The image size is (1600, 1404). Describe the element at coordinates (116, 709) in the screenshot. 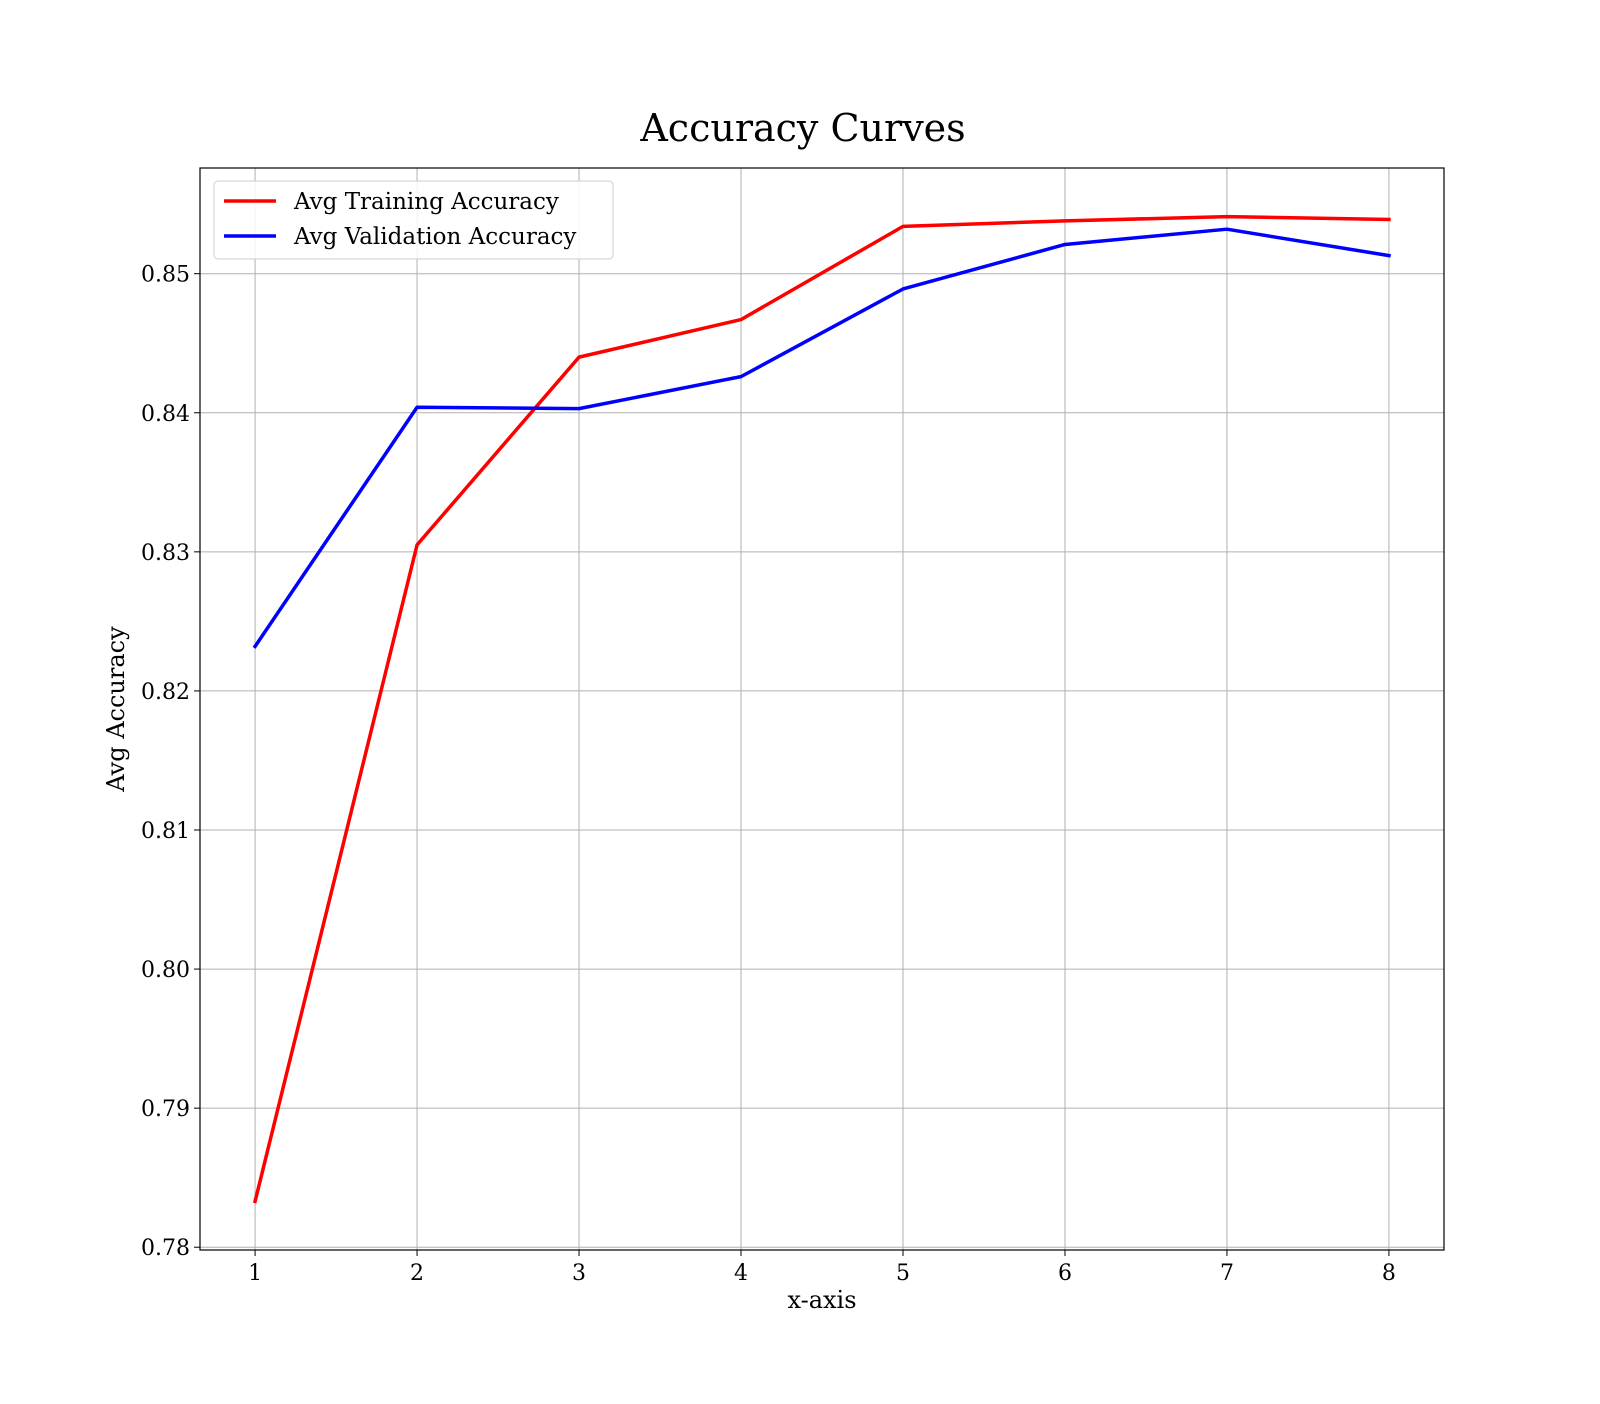

I see `y-axis-label: Avg Accuracy` at that location.